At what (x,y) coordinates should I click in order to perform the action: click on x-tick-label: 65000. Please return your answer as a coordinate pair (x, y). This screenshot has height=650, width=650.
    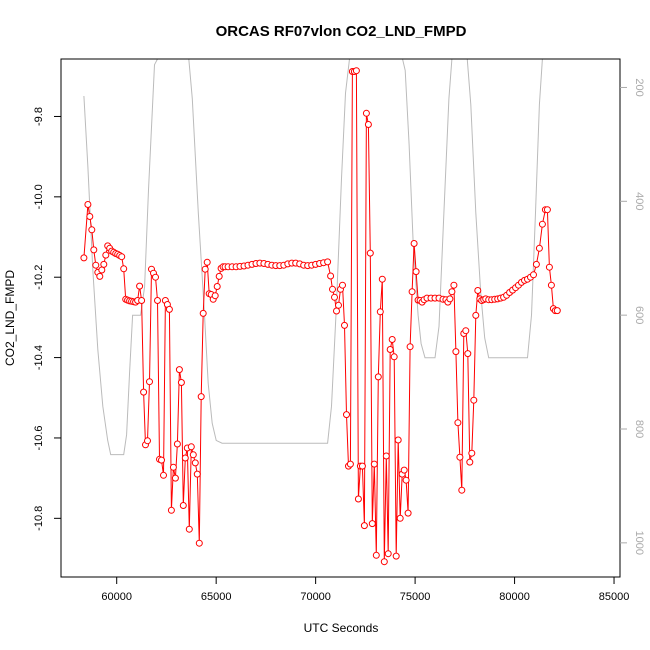
    Looking at the image, I should click on (216, 597).